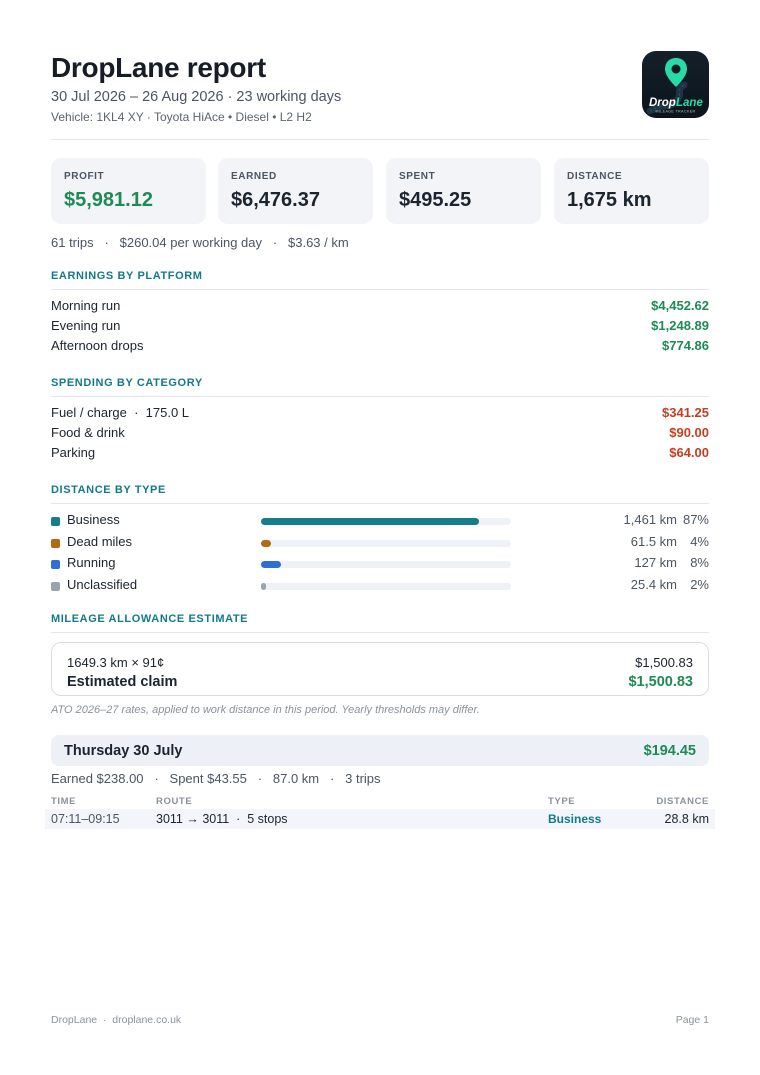  I want to click on logo-word-drop: Drop, so click(662, 103).